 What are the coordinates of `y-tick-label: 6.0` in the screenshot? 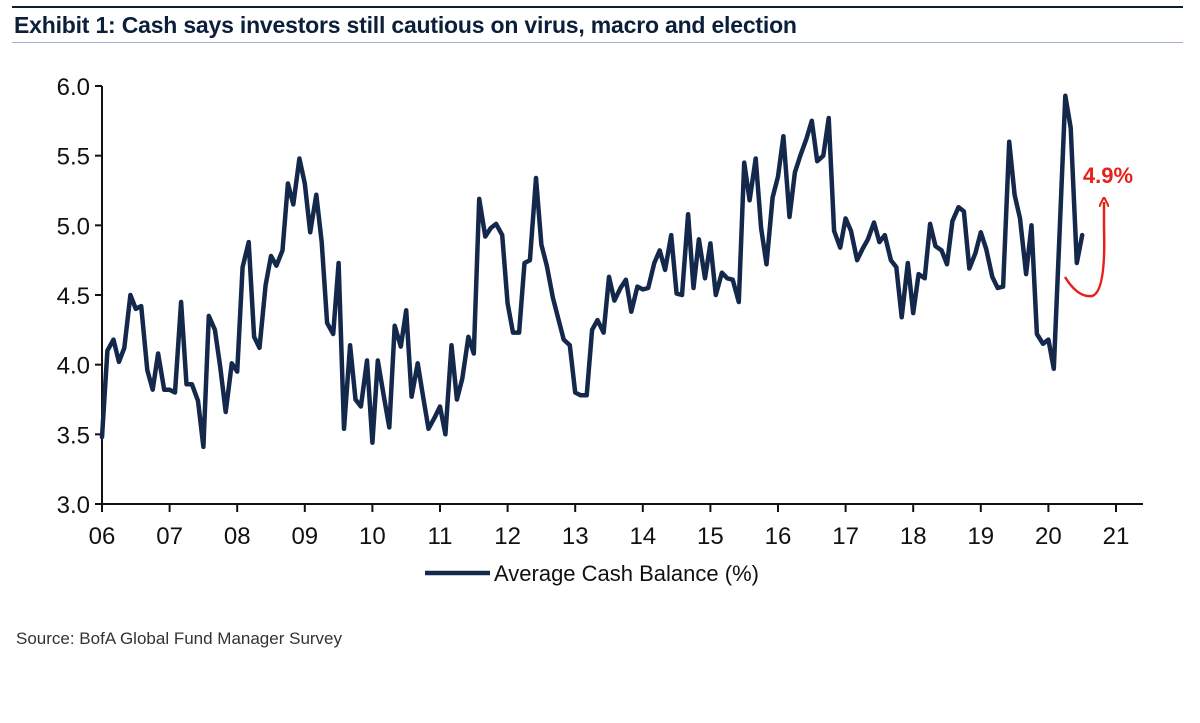 It's located at (73, 87).